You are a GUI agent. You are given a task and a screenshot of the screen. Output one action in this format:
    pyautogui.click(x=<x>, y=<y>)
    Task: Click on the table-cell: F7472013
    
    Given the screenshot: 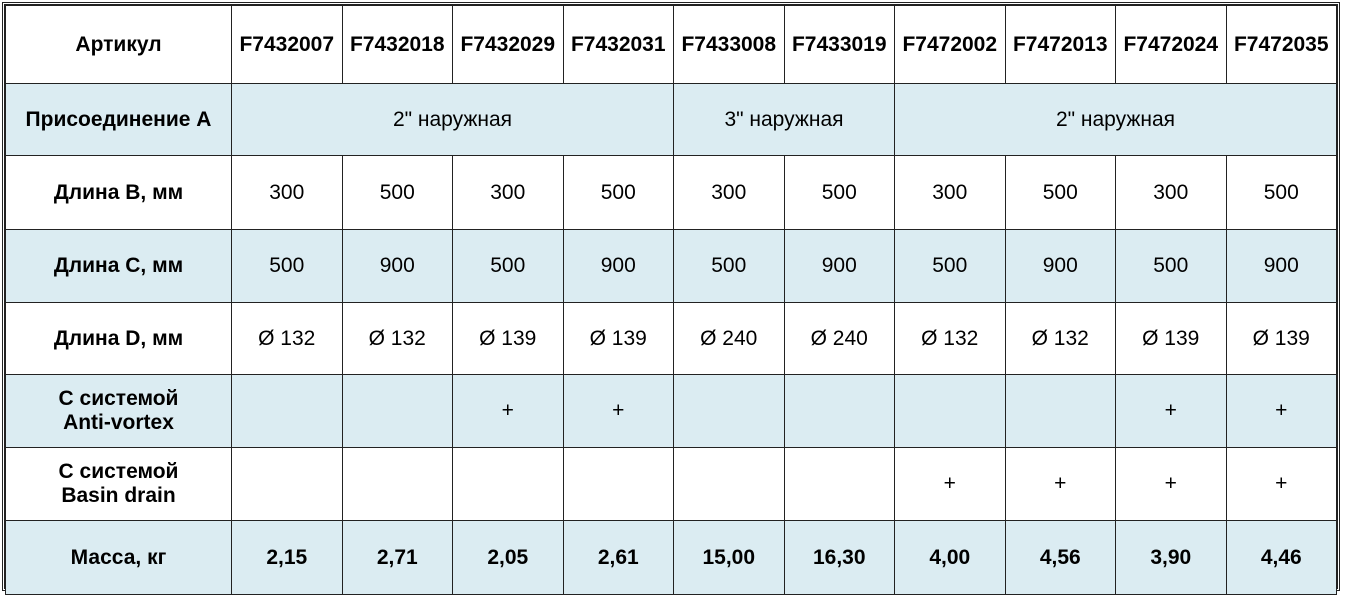 What is the action you would take?
    pyautogui.click(x=1060, y=44)
    